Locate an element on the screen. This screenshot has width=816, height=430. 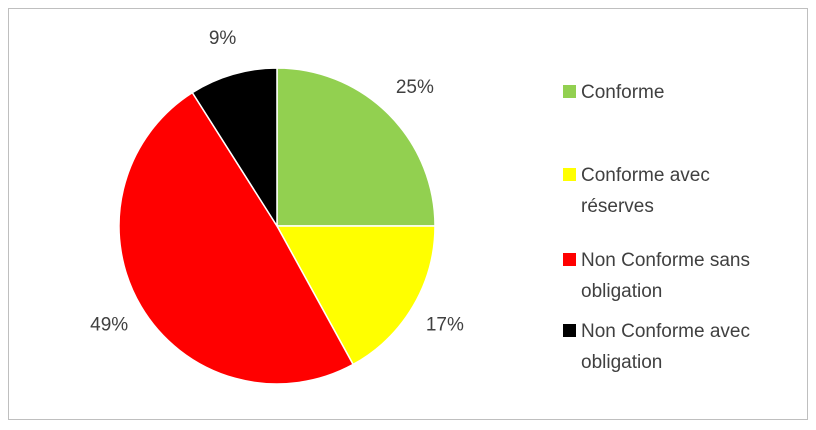
legend-label: Non Conforme avec obligation is located at coordinates (665, 347).